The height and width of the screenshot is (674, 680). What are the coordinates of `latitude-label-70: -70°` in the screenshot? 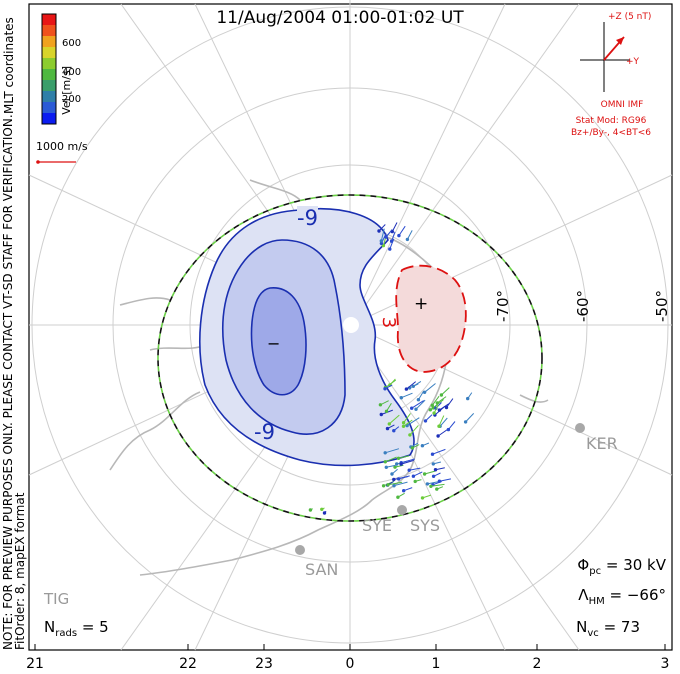 It's located at (503, 306).